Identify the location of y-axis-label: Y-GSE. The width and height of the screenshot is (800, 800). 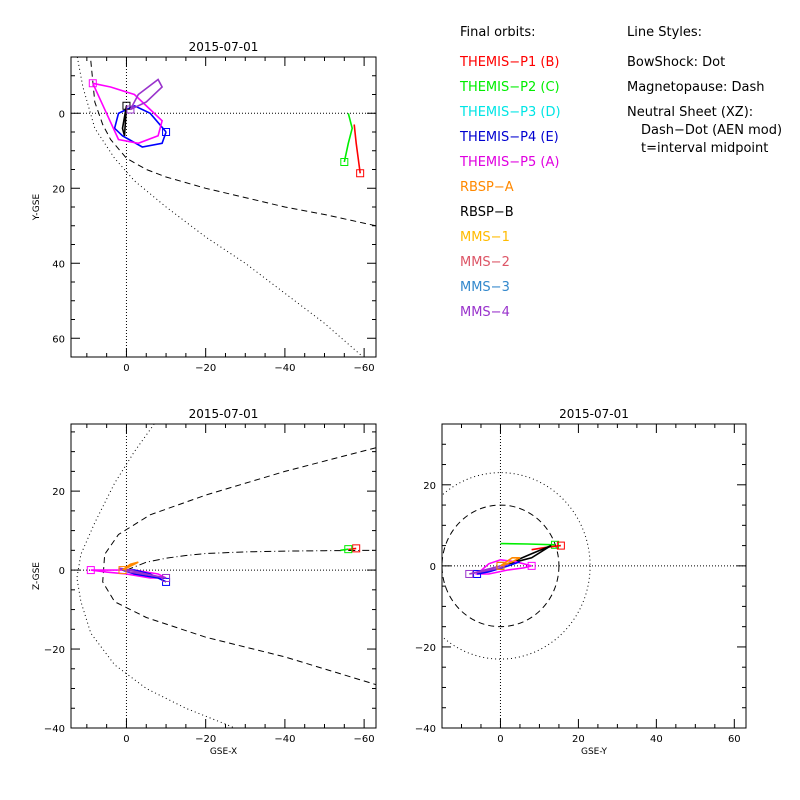
(37, 208).